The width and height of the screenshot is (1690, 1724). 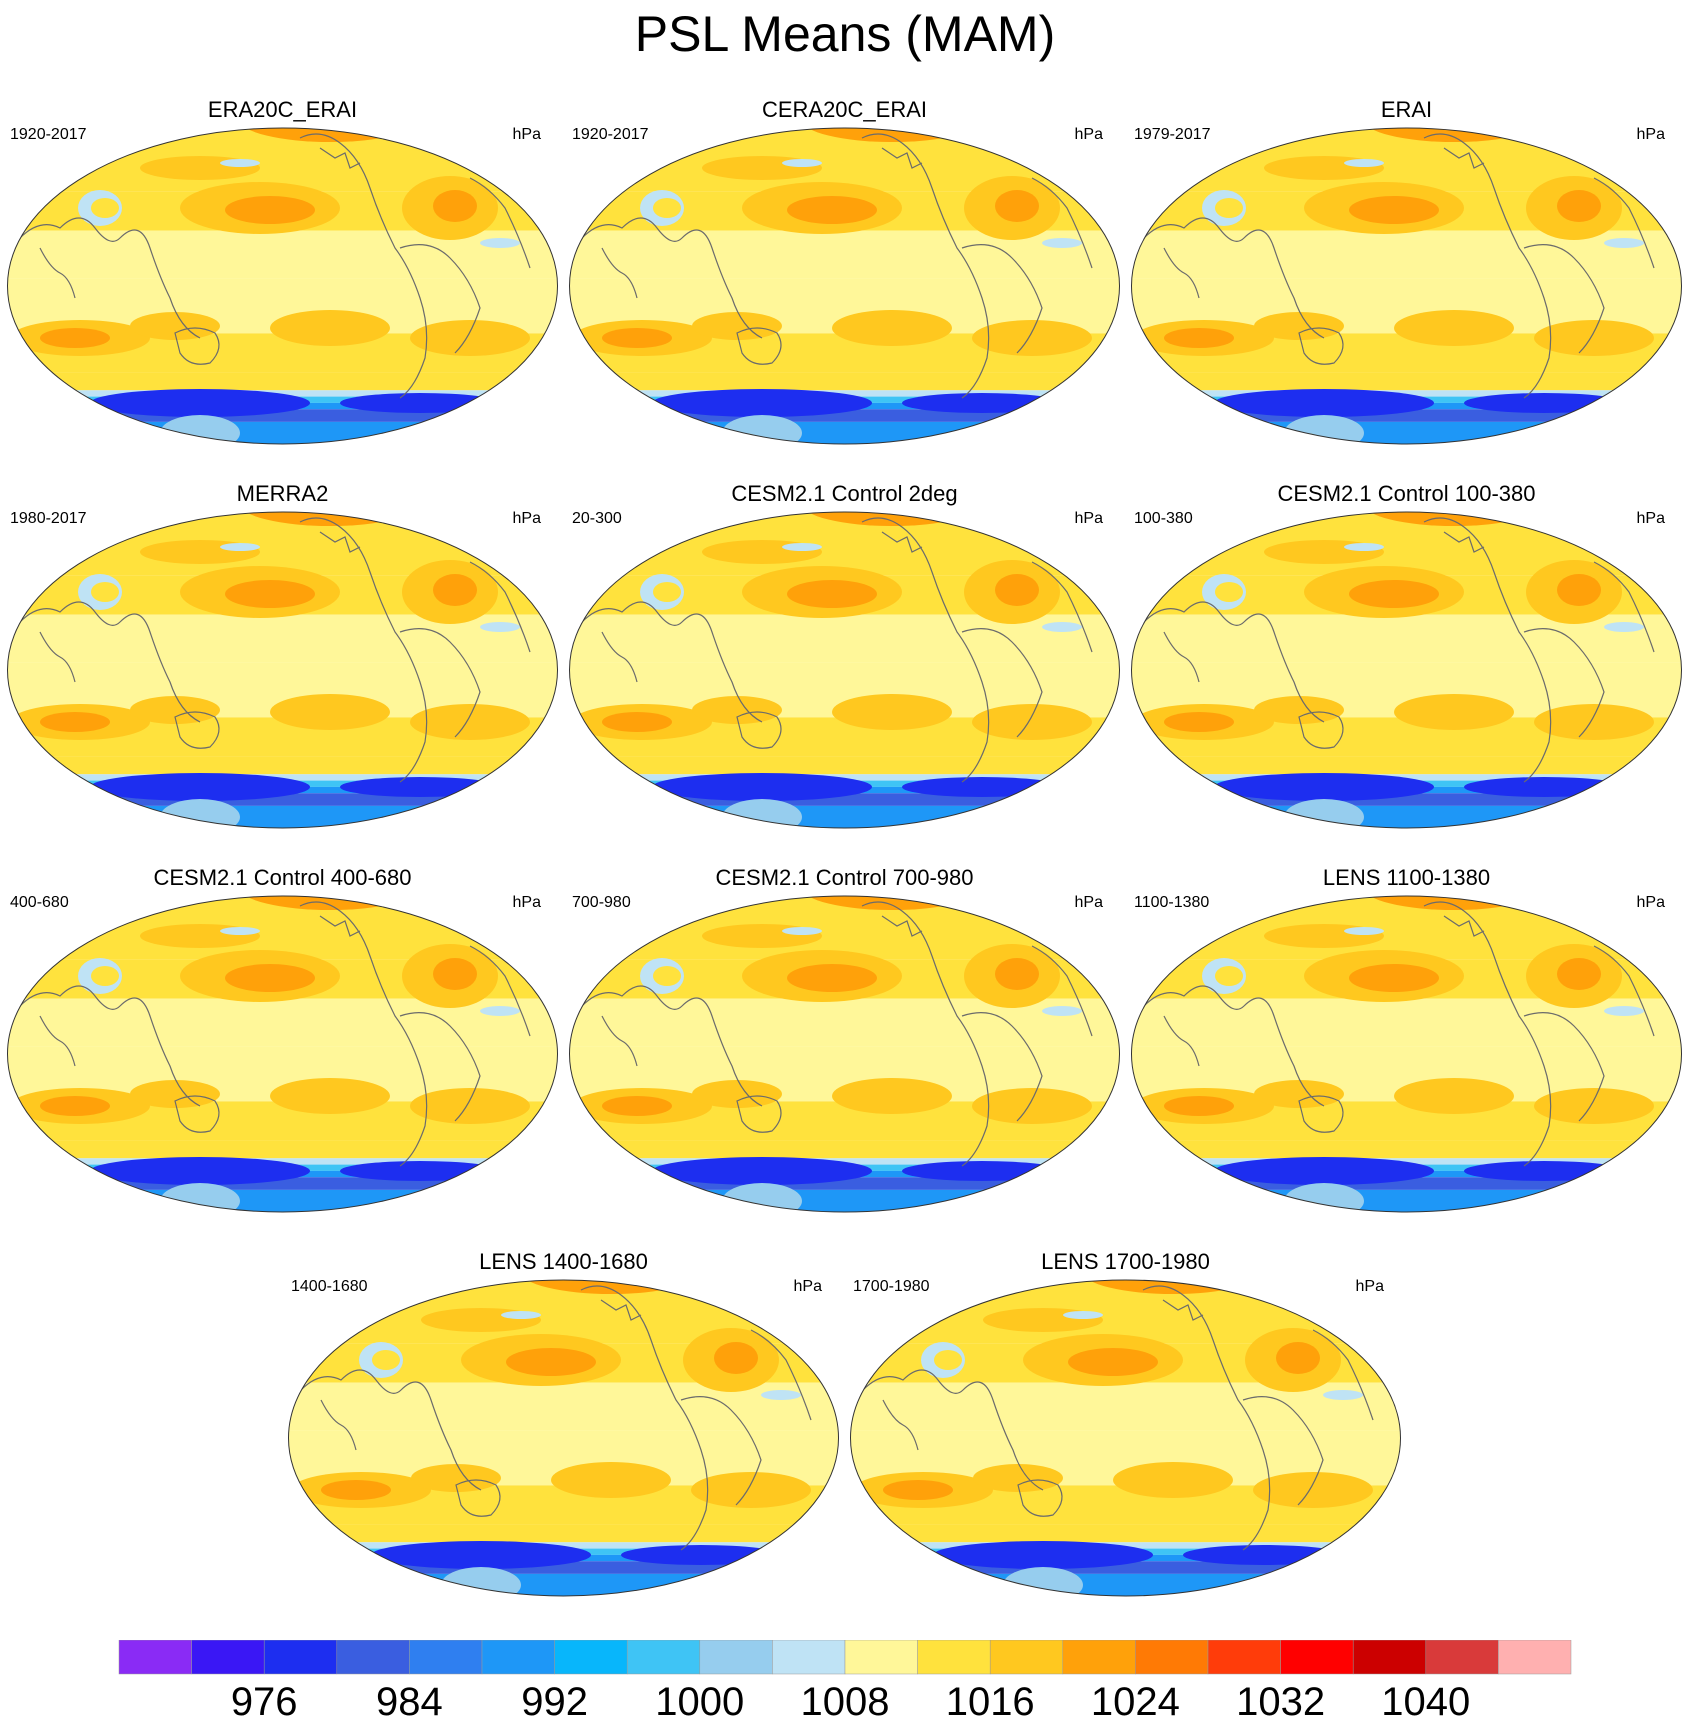 I want to click on colorbar-tick-label: 1000, so click(x=700, y=1702).